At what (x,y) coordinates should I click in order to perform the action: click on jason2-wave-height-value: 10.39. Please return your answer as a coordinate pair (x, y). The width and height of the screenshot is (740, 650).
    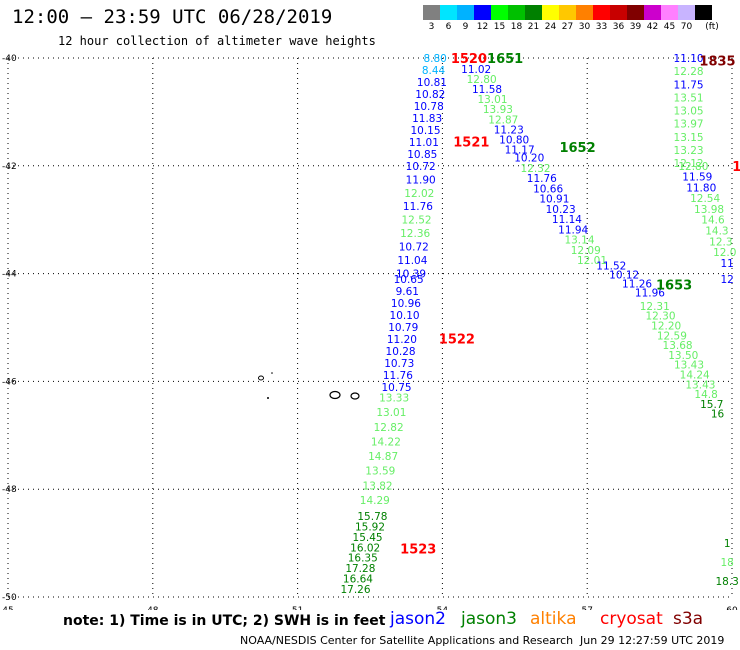
    Looking at the image, I should click on (411, 275).